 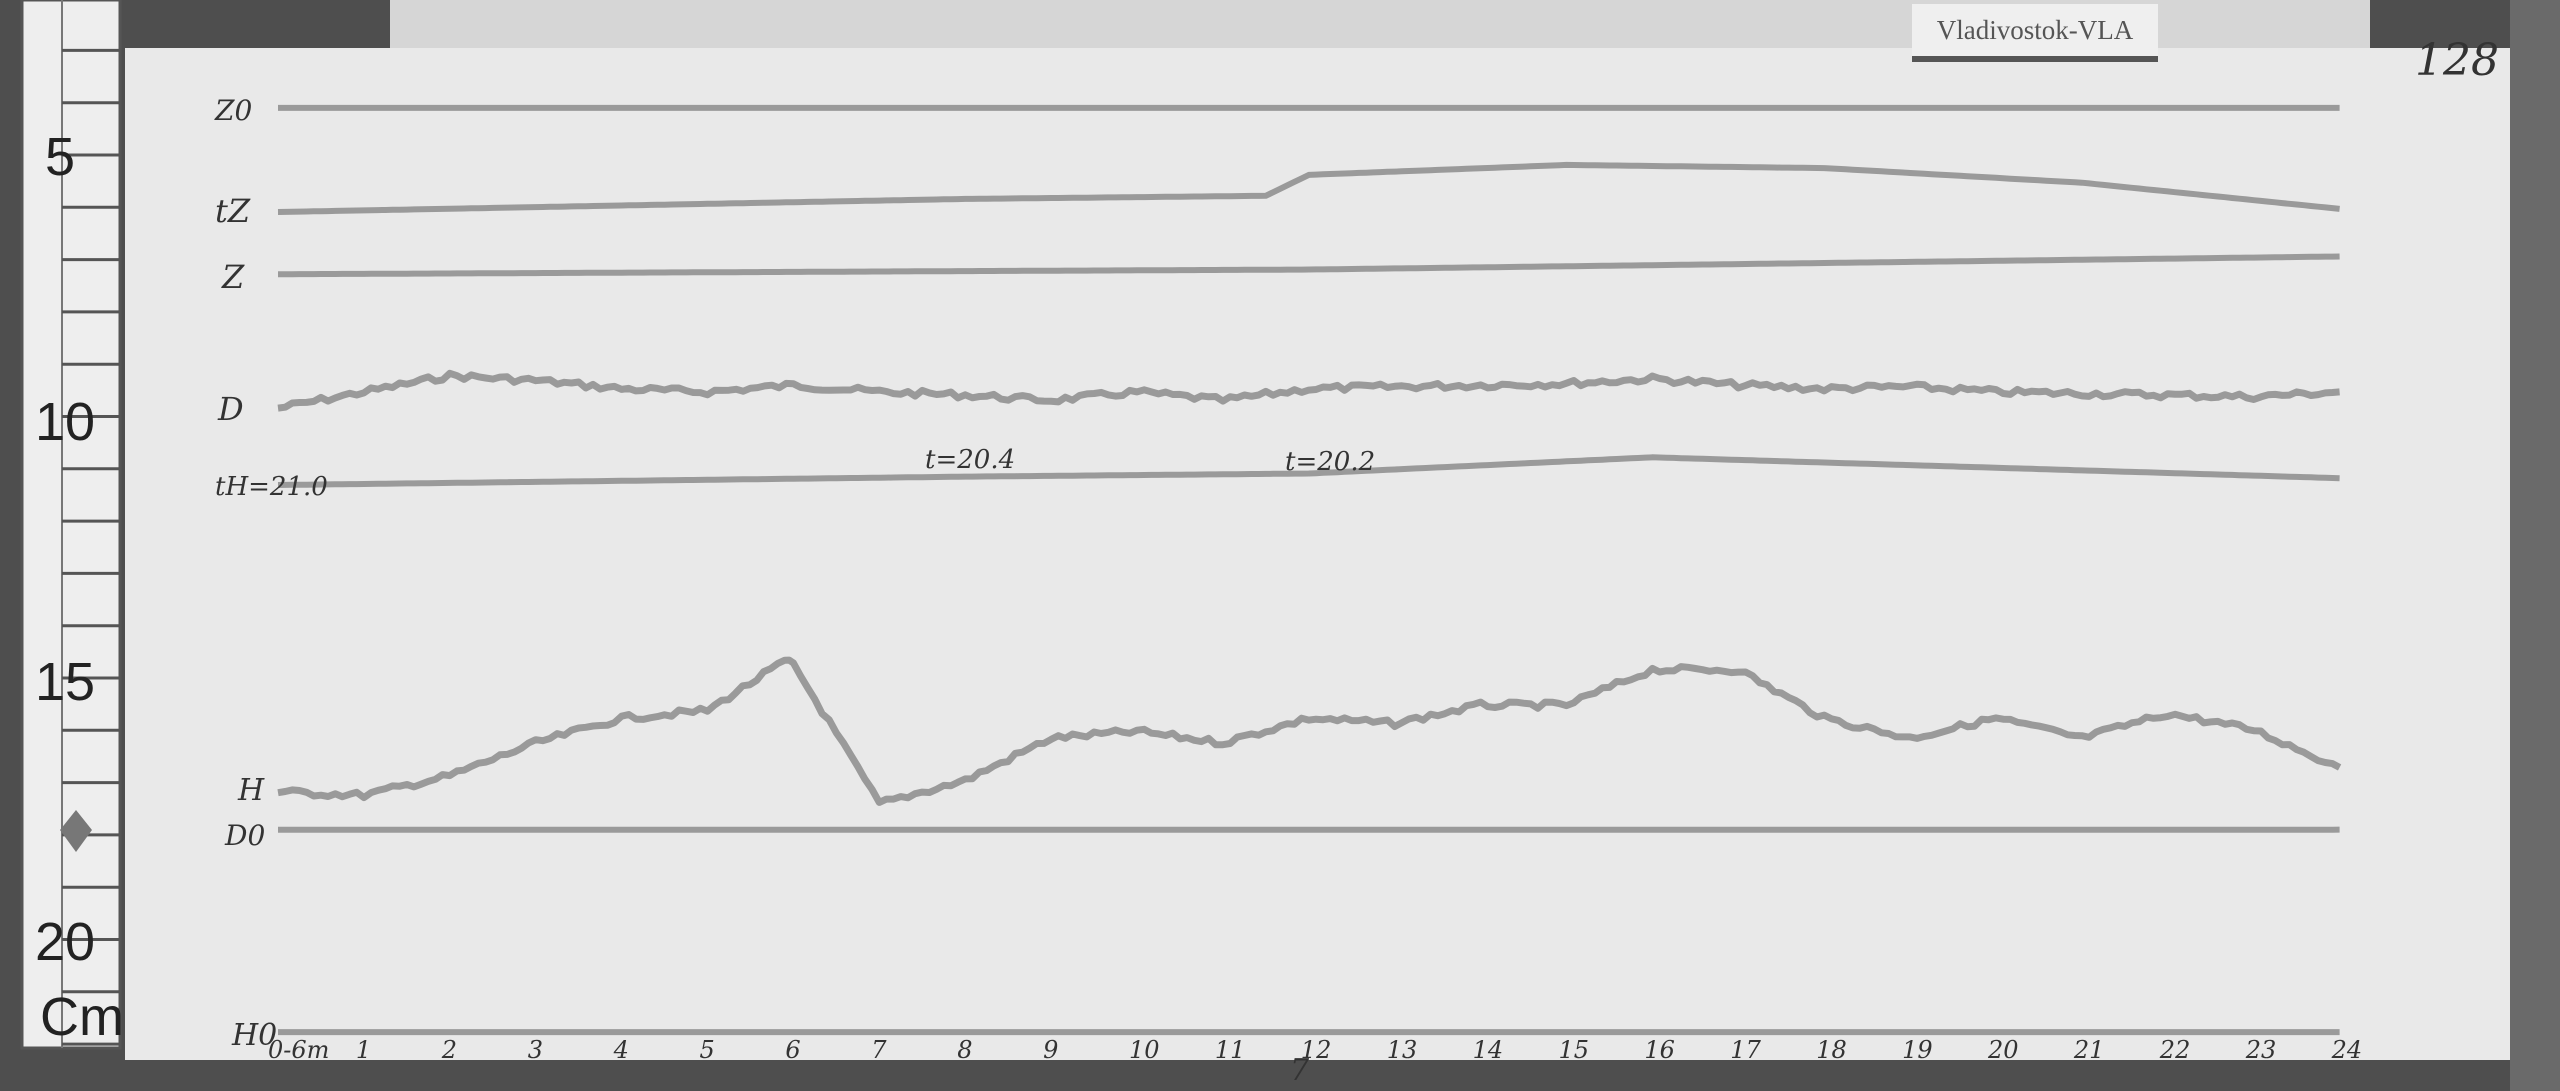 I want to click on annotation-t1: t=20.4, so click(x=970, y=460).